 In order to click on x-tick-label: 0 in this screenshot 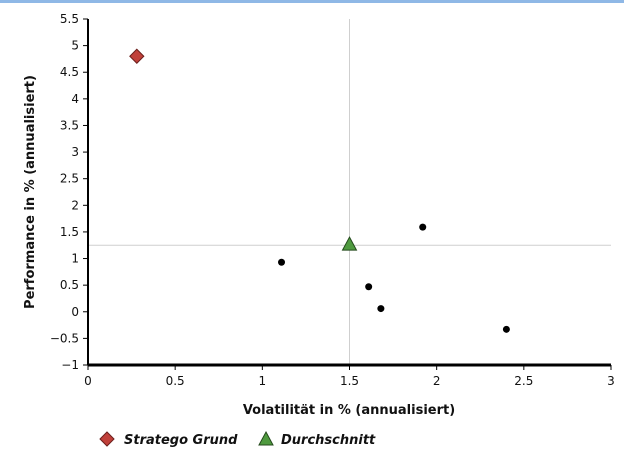, I will do `click(88, 381)`.